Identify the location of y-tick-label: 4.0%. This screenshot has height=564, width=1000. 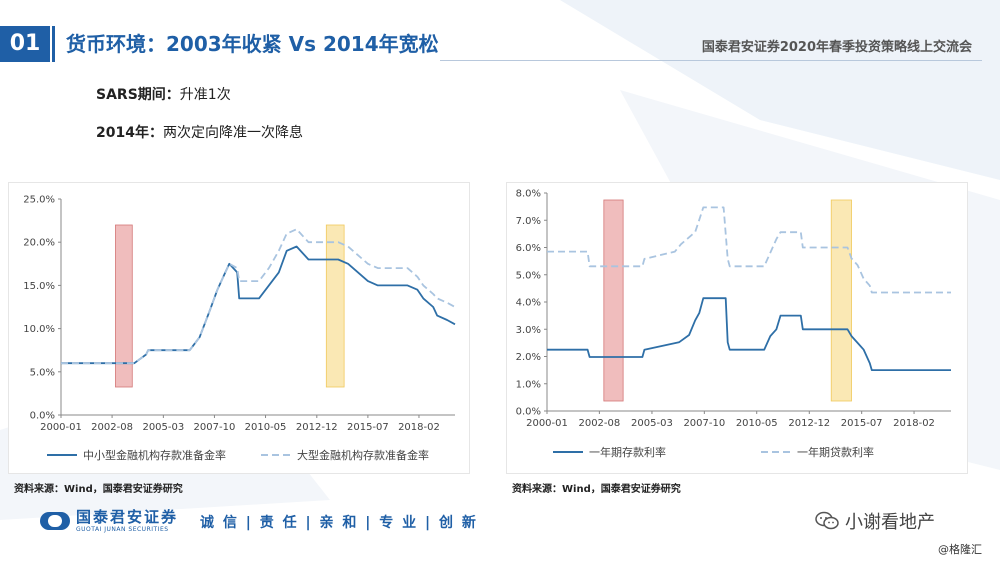
(528, 303).